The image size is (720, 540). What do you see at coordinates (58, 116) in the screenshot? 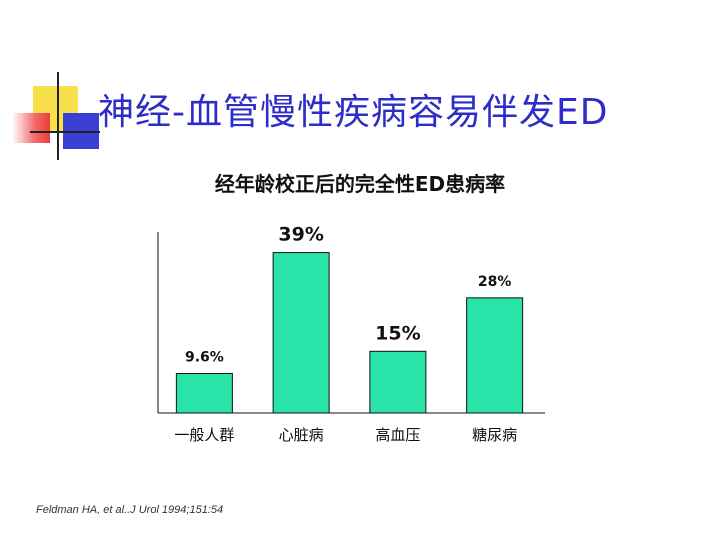
I see `decor-vertical-line` at bounding box center [58, 116].